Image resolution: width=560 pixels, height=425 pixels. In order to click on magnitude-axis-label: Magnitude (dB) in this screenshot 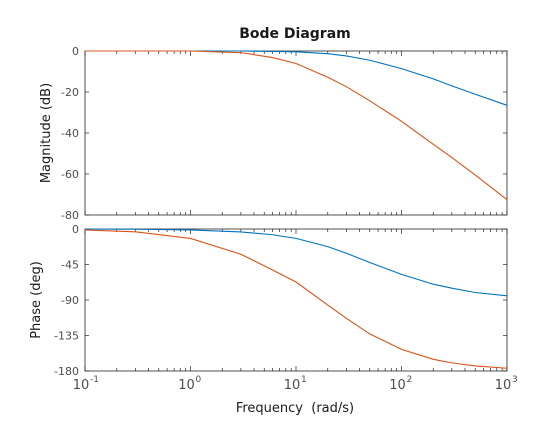, I will do `click(46, 133)`.